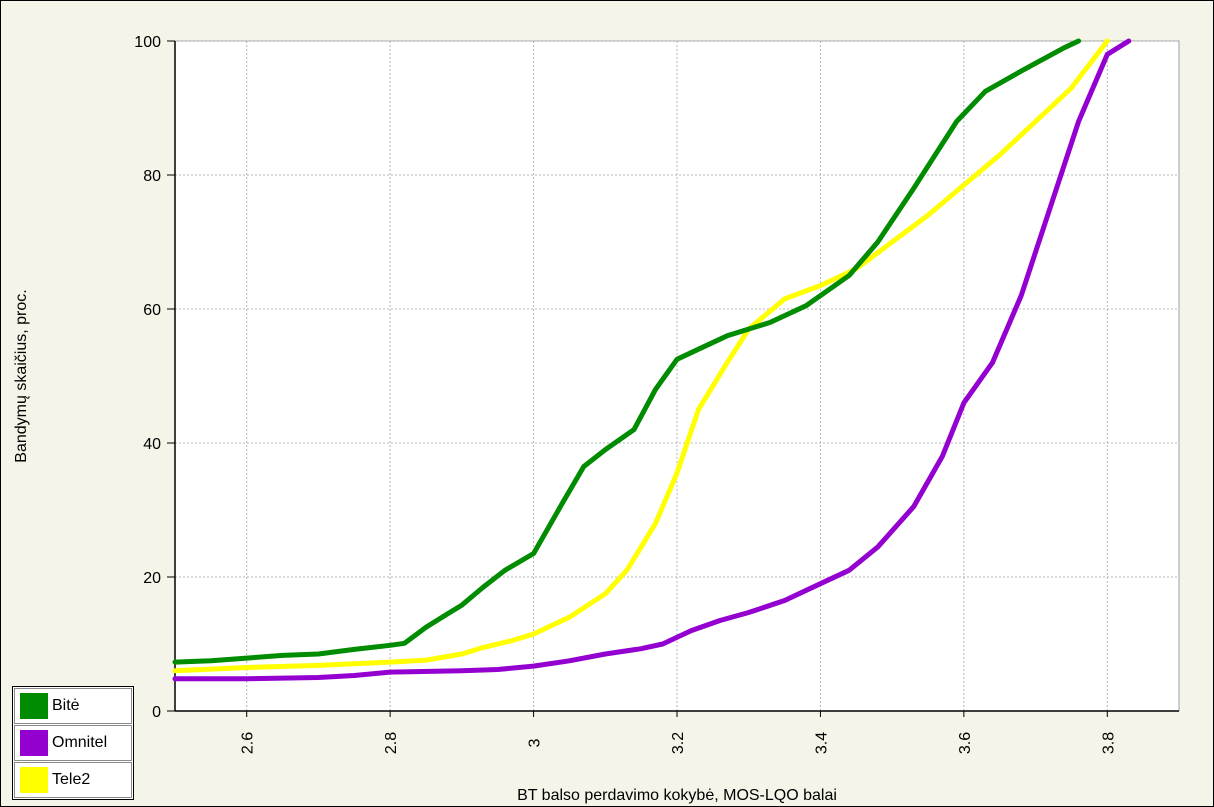 The width and height of the screenshot is (1214, 807). Describe the element at coordinates (152, 176) in the screenshot. I see `y-tick-label: 80` at that location.